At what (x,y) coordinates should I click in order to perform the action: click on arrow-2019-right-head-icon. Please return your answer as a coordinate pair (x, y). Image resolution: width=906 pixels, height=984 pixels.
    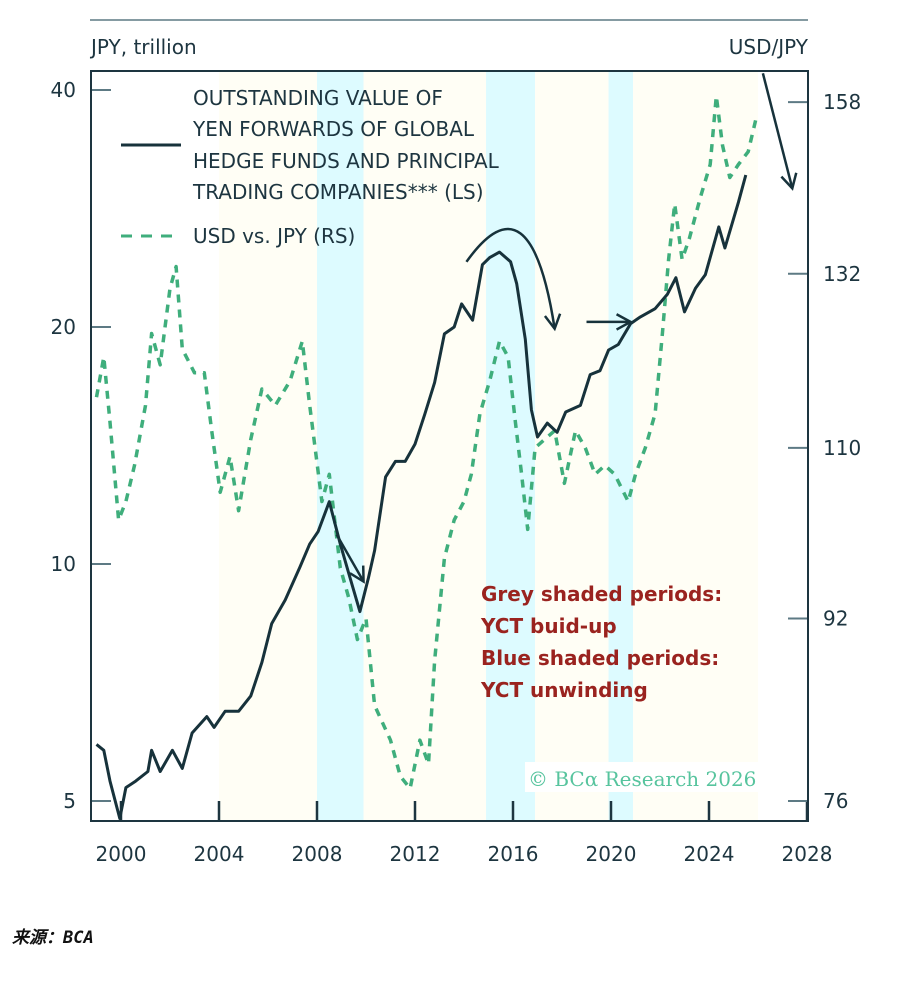
    Looking at the image, I should click on (624, 322).